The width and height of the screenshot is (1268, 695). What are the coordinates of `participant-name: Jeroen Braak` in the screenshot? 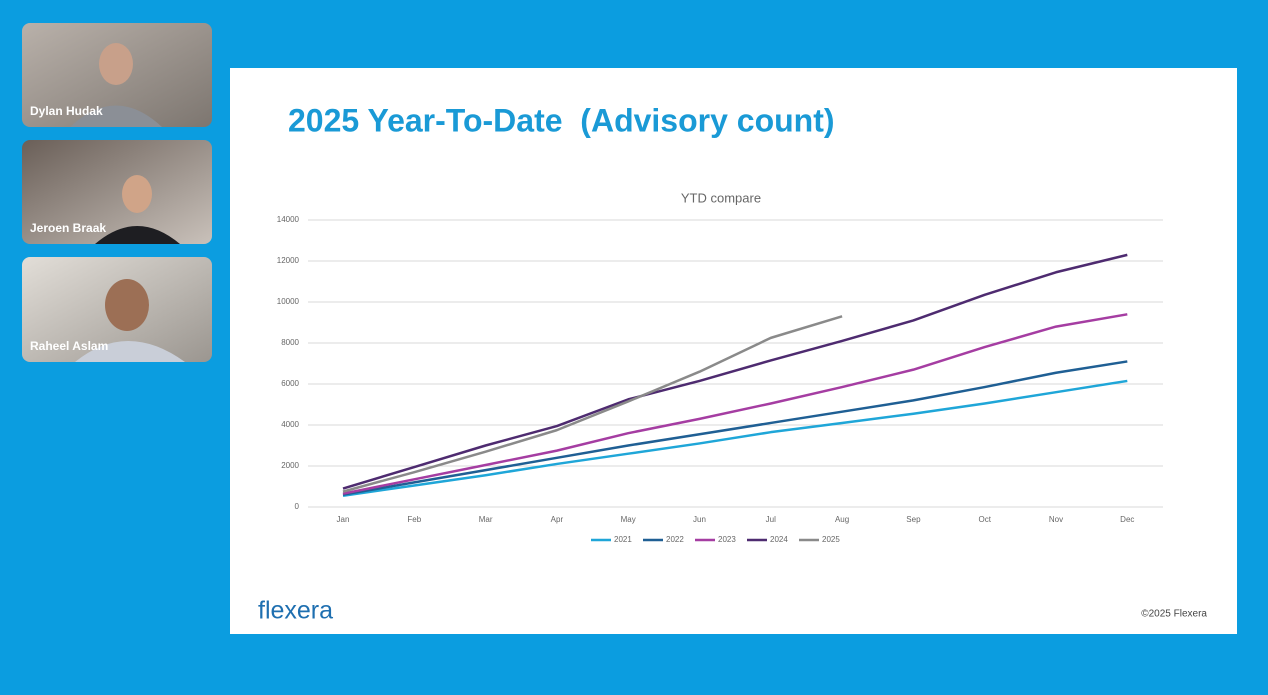 It's located at (68, 228).